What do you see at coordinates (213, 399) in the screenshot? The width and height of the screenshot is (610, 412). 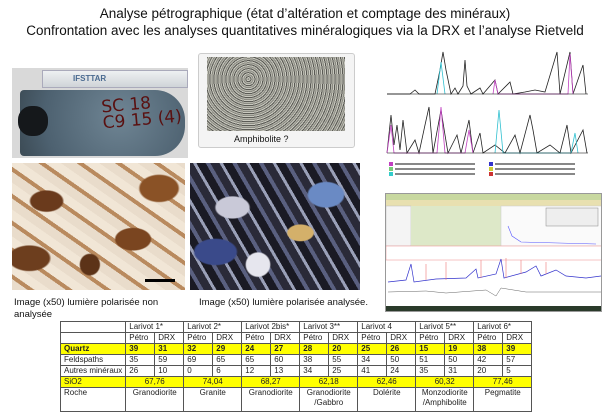 I see `rock-type: Granite` at bounding box center [213, 399].